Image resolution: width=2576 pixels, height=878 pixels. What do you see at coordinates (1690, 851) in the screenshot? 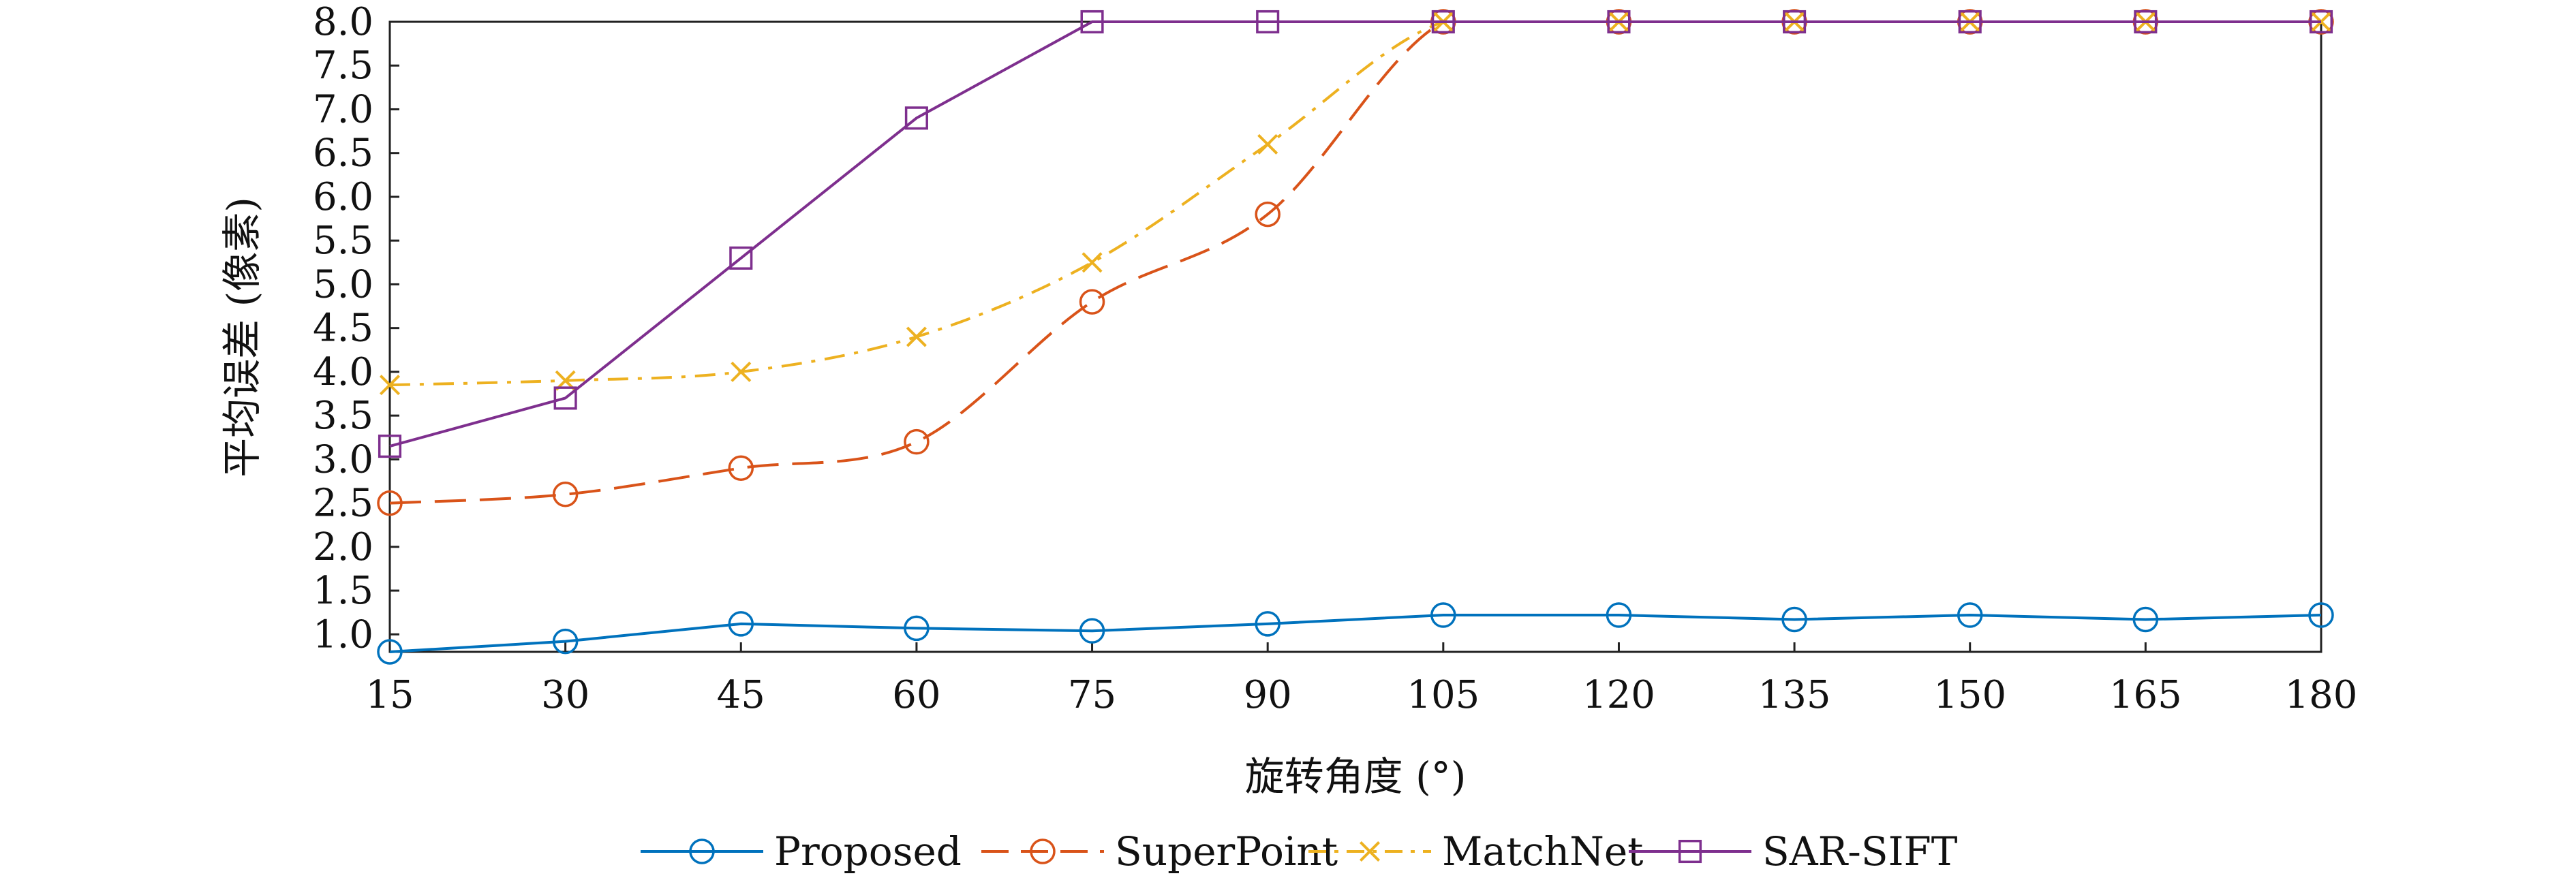
I see `legend-marker-sar-sift` at bounding box center [1690, 851].